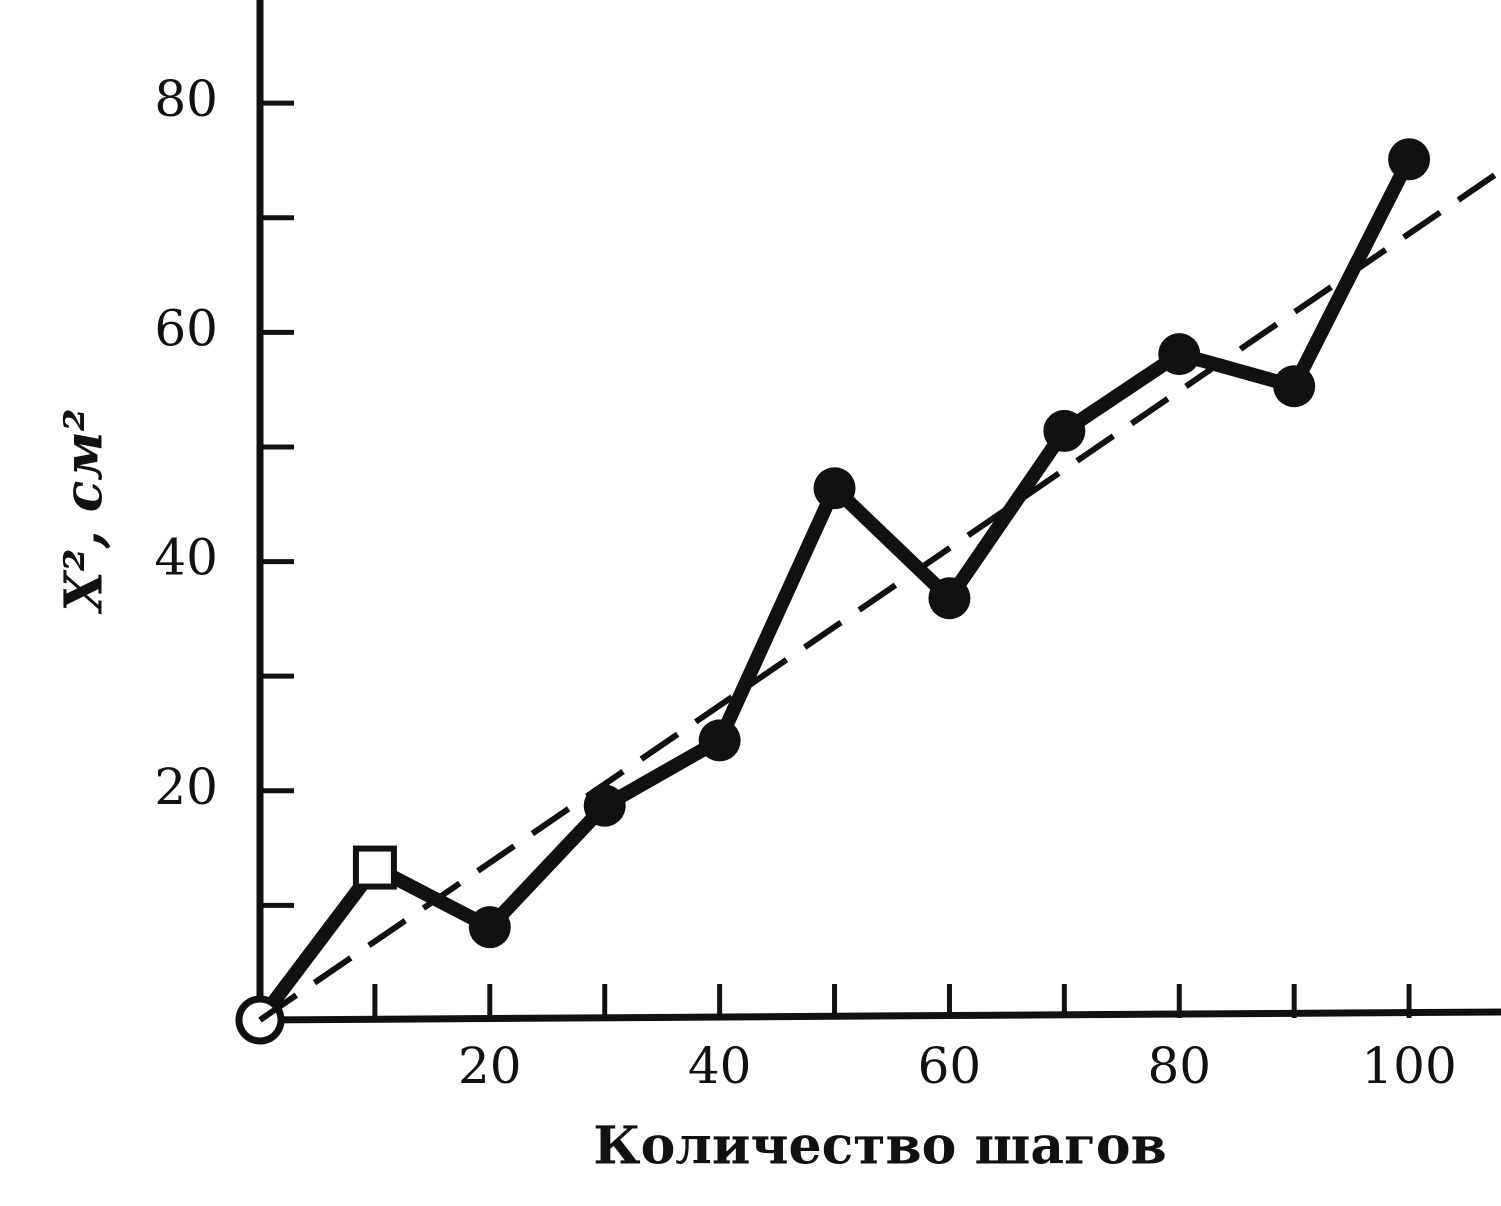 The height and width of the screenshot is (1206, 1501). Describe the element at coordinates (186, 558) in the screenshot. I see `y-tick-label: 40` at that location.